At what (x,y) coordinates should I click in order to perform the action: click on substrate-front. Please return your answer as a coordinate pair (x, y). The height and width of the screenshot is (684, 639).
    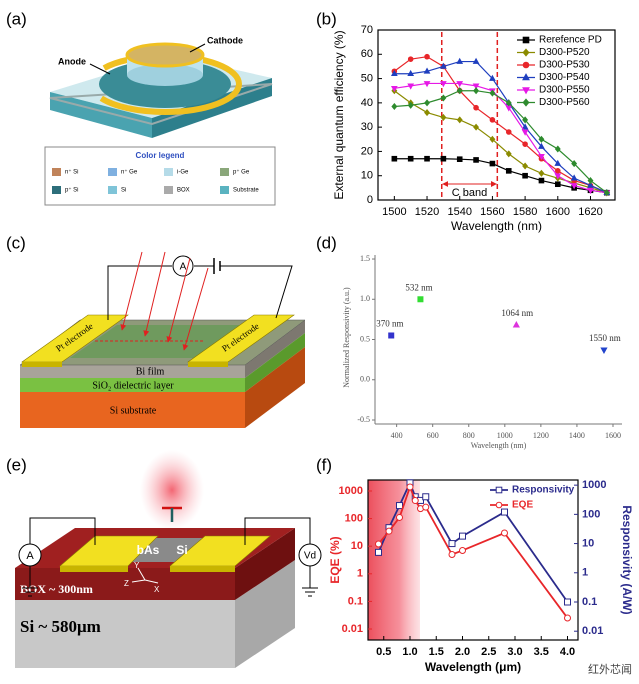
    Looking at the image, I should click on (132, 410).